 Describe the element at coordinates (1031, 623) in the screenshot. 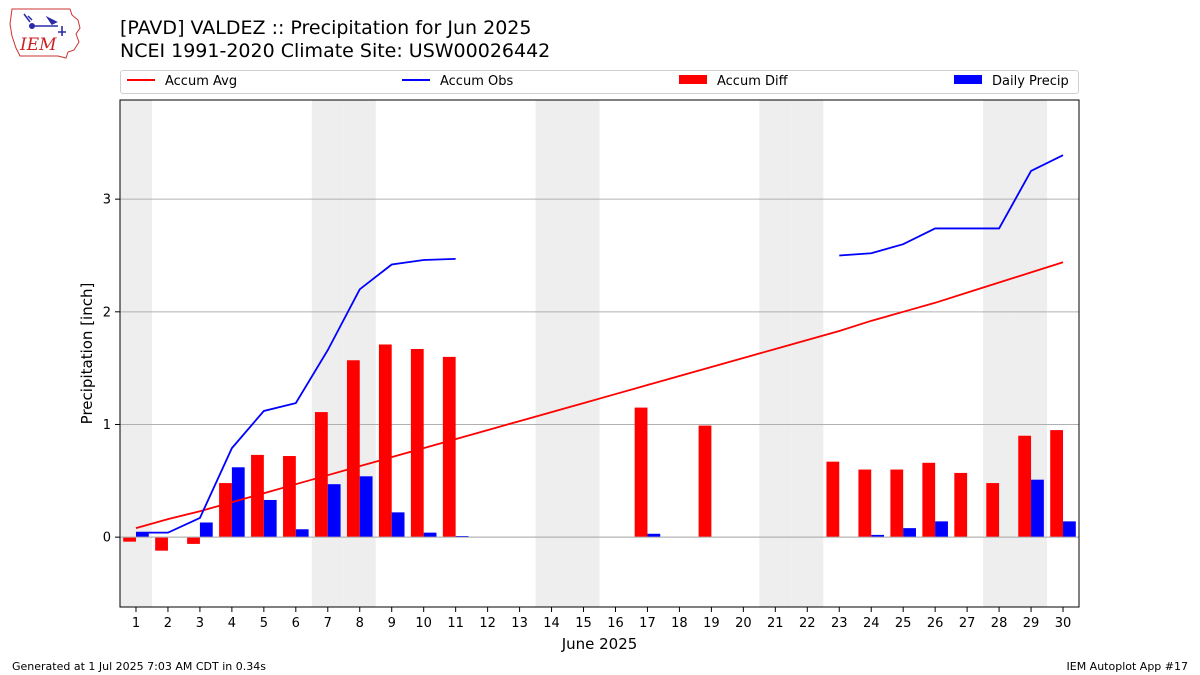

I see `x-tick-label: 29` at that location.